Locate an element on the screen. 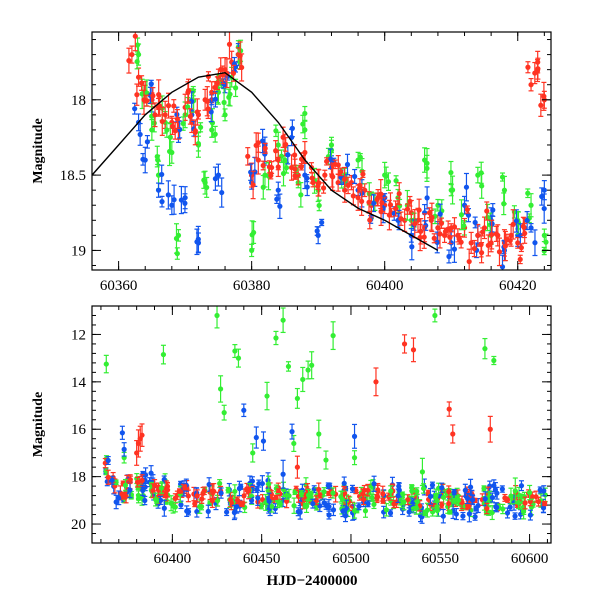 The width and height of the screenshot is (600, 600). y-tick-label: 19 is located at coordinates (78, 251).